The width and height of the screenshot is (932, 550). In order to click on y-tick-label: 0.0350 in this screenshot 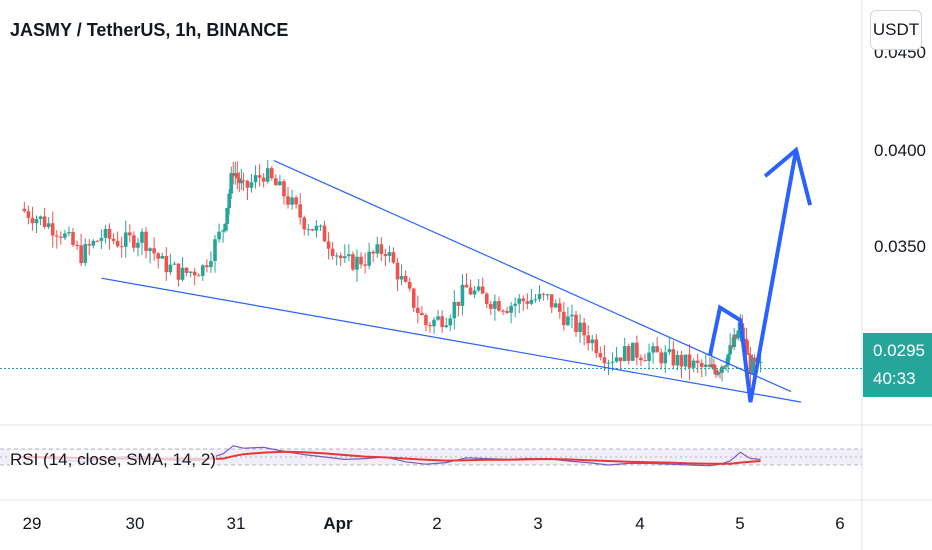, I will do `click(900, 246)`.